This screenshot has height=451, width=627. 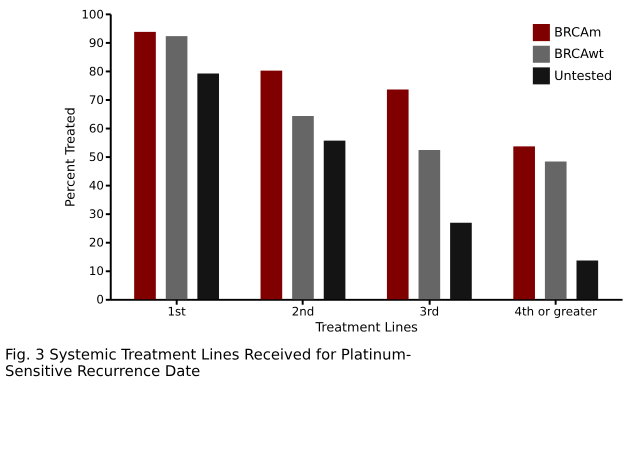 I want to click on y-tick-label: 50, so click(x=96, y=157).